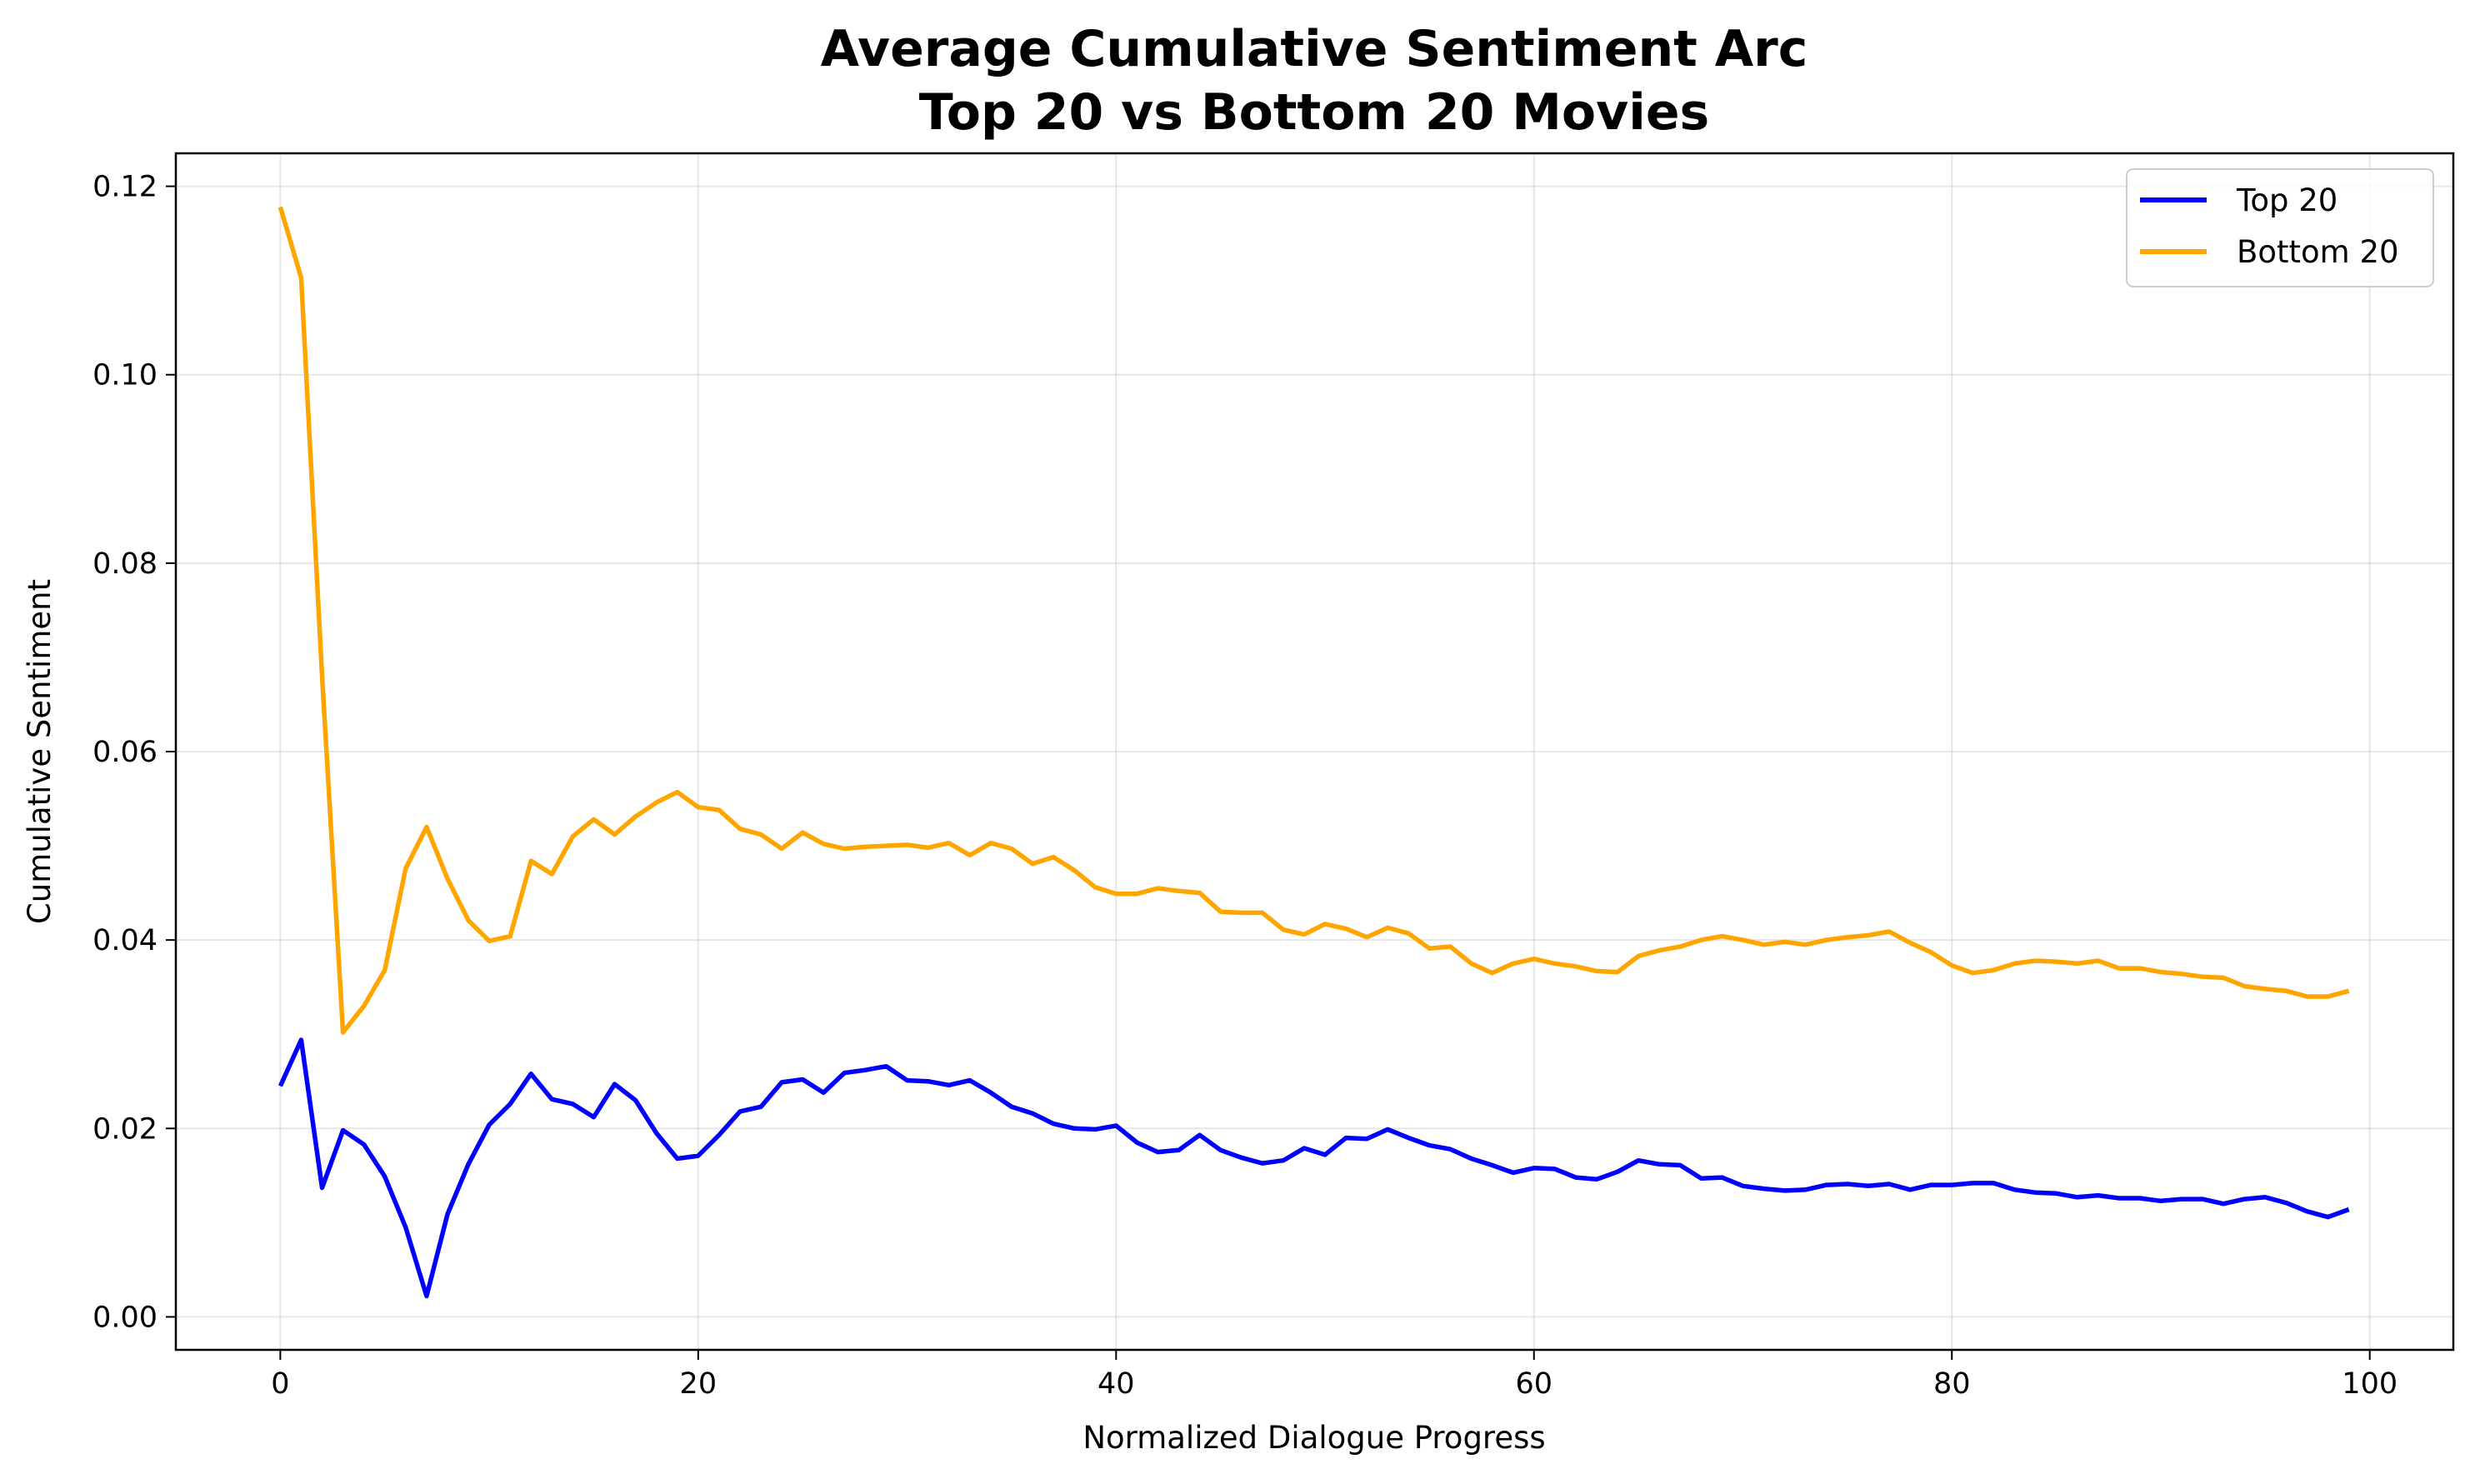 Image resolution: width=2475 pixels, height=1484 pixels. Describe the element at coordinates (1116, 1384) in the screenshot. I see `x-tick-label: 40` at that location.